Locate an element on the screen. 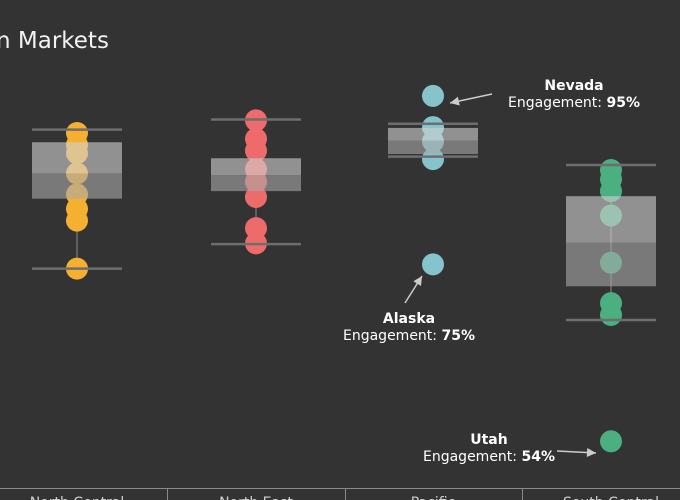 The width and height of the screenshot is (680, 500). x-tick-label: Pacific is located at coordinates (433, 497).